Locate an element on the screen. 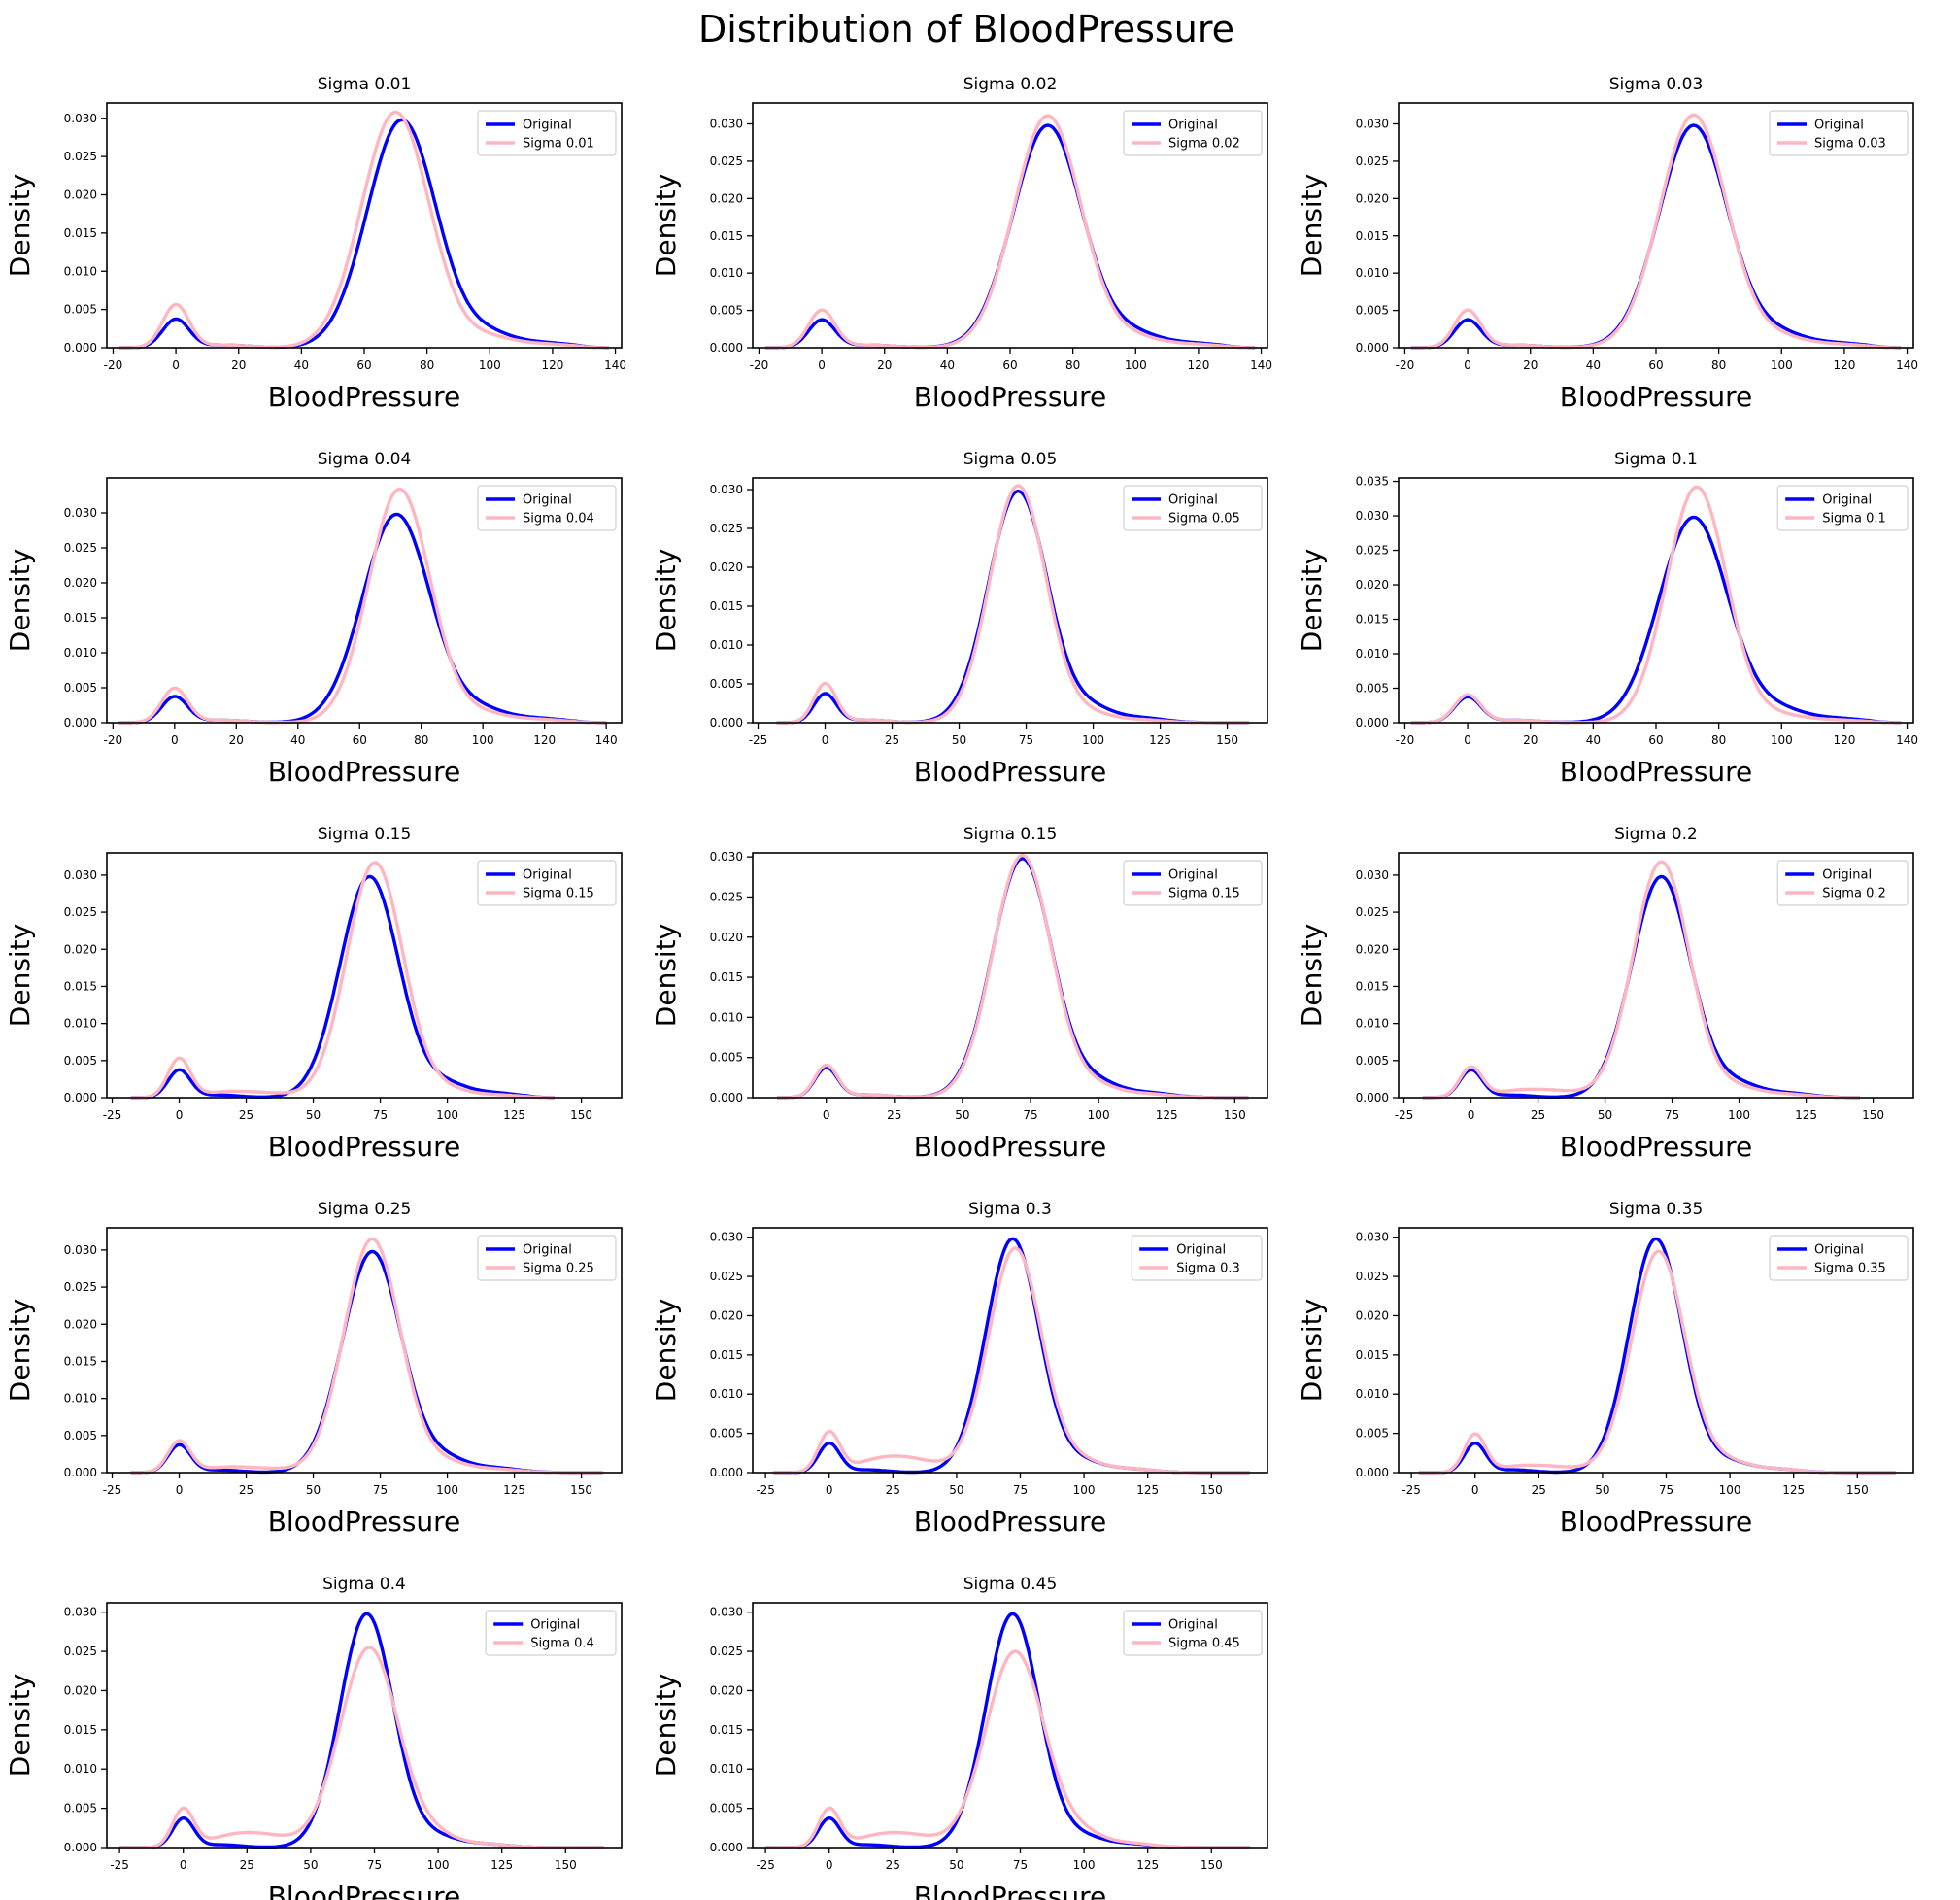  subplot-title: Sigma 0.2 is located at coordinates (1656, 834).